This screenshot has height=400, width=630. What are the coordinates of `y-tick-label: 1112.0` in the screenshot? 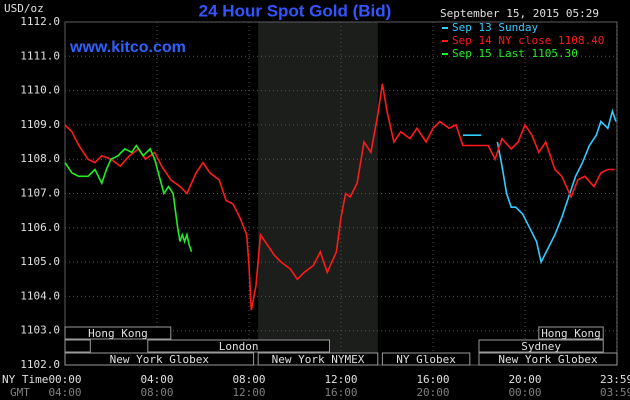 It's located at (40, 21).